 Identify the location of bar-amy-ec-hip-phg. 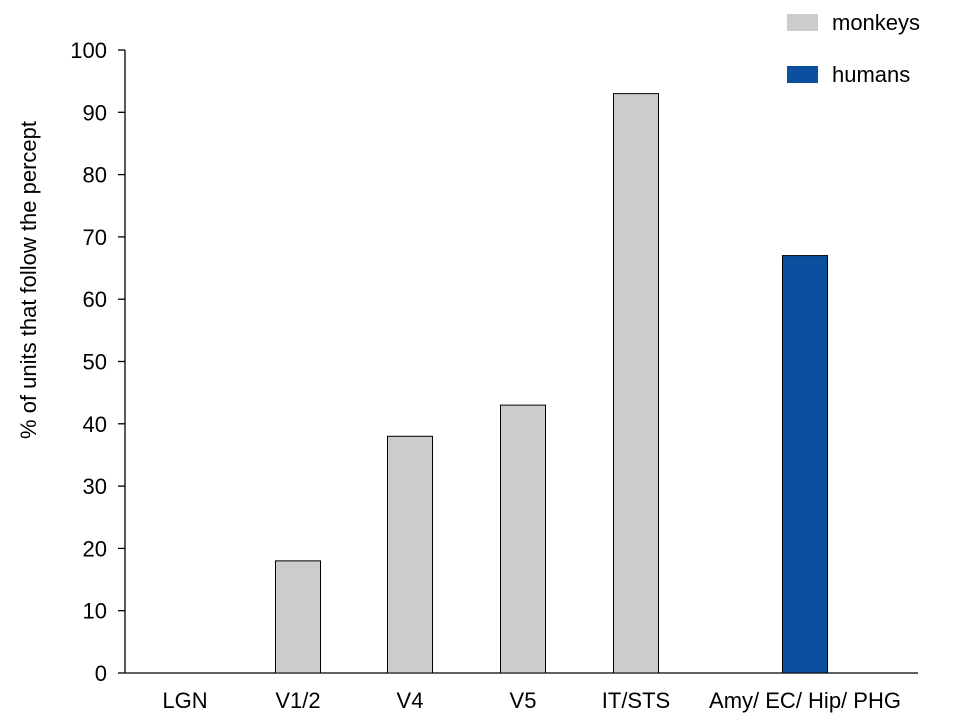
(805, 464).